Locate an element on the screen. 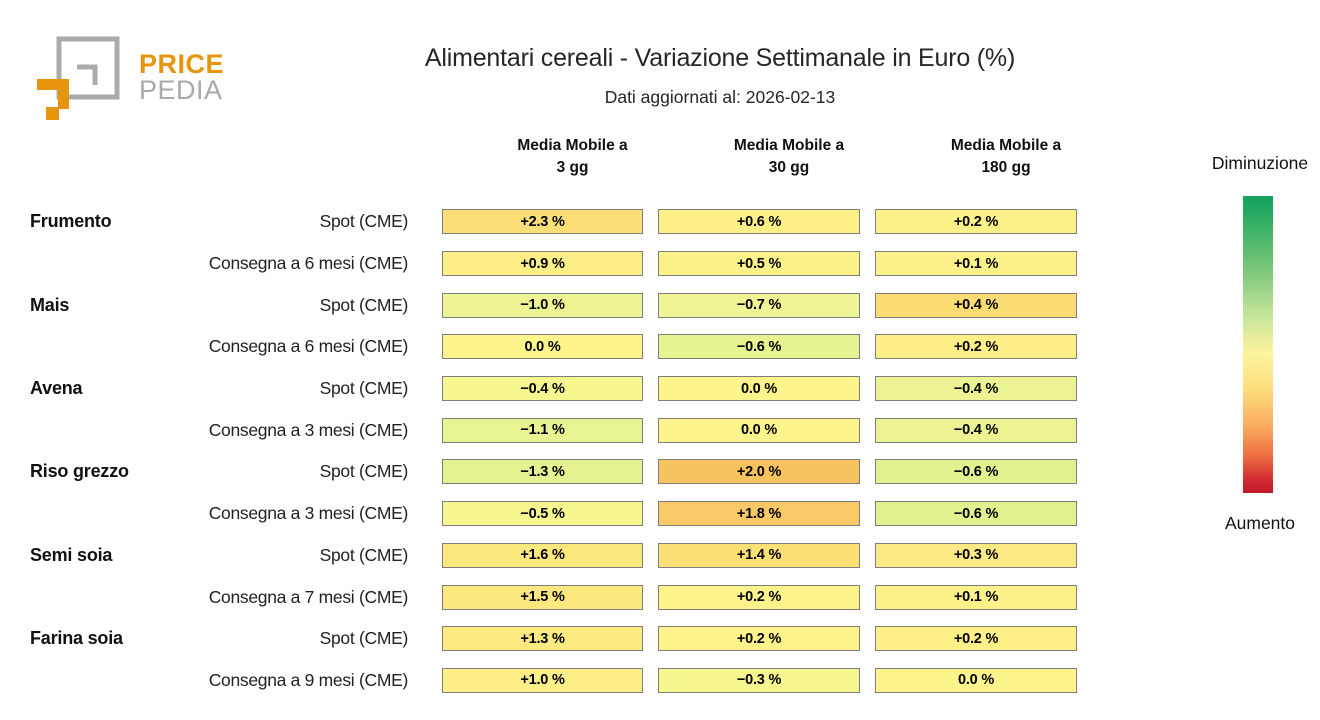  color-scale-bar is located at coordinates (1258, 344).